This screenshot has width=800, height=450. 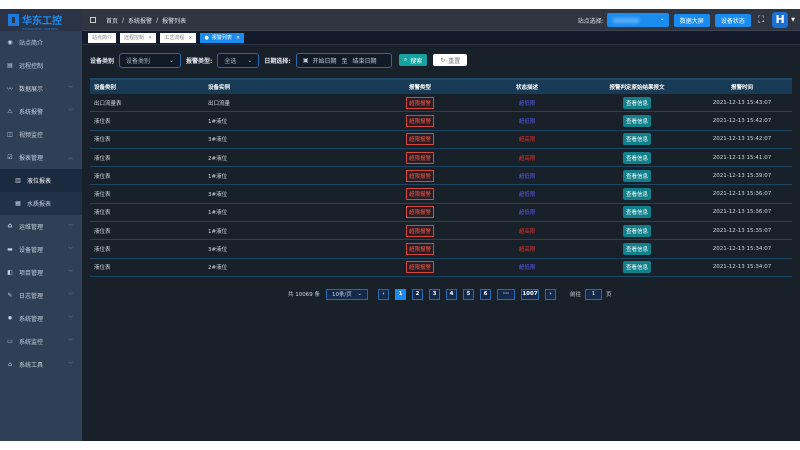 I want to click on tab-label: 工艺流程, so click(x=174, y=38).